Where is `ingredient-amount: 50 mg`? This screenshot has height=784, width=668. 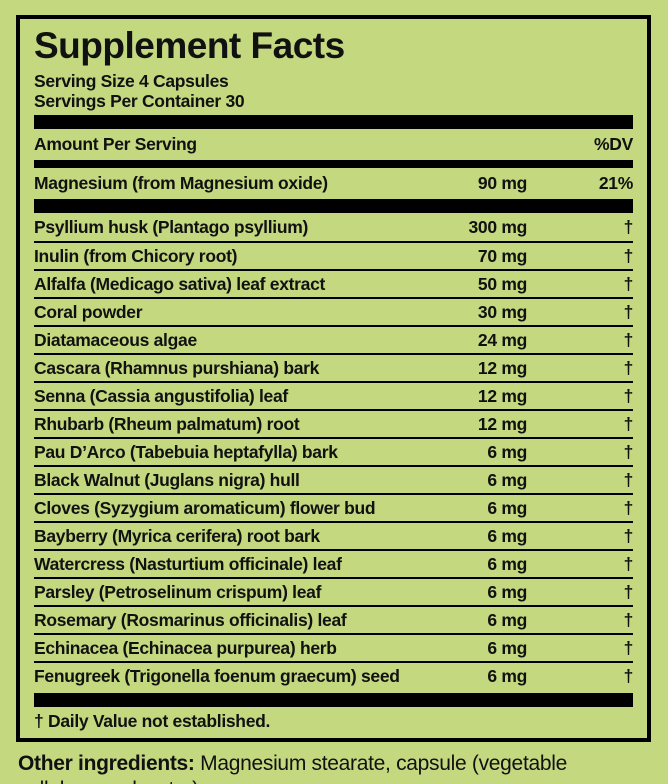
ingredient-amount: 50 mg is located at coordinates (502, 283).